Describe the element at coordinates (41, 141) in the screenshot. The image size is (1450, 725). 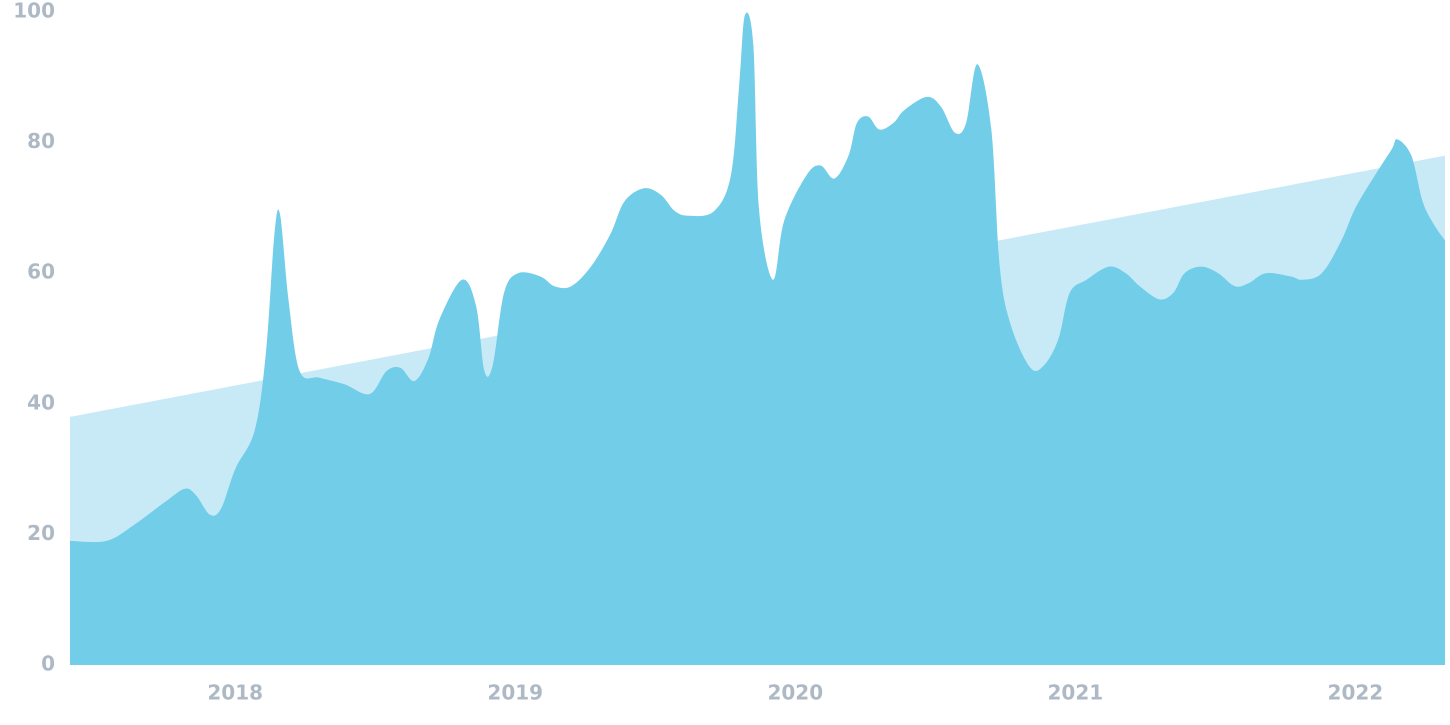
I see `y-tick-label: 80` at that location.